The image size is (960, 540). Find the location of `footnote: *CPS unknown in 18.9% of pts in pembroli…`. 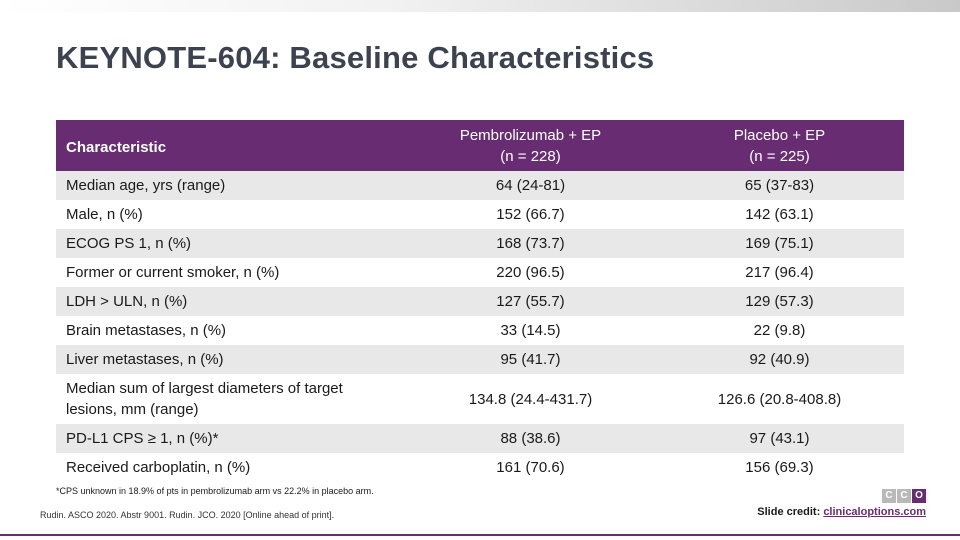

footnote: *CPS unknown in 18.9% of pts in pembroli… is located at coordinates (215, 491).